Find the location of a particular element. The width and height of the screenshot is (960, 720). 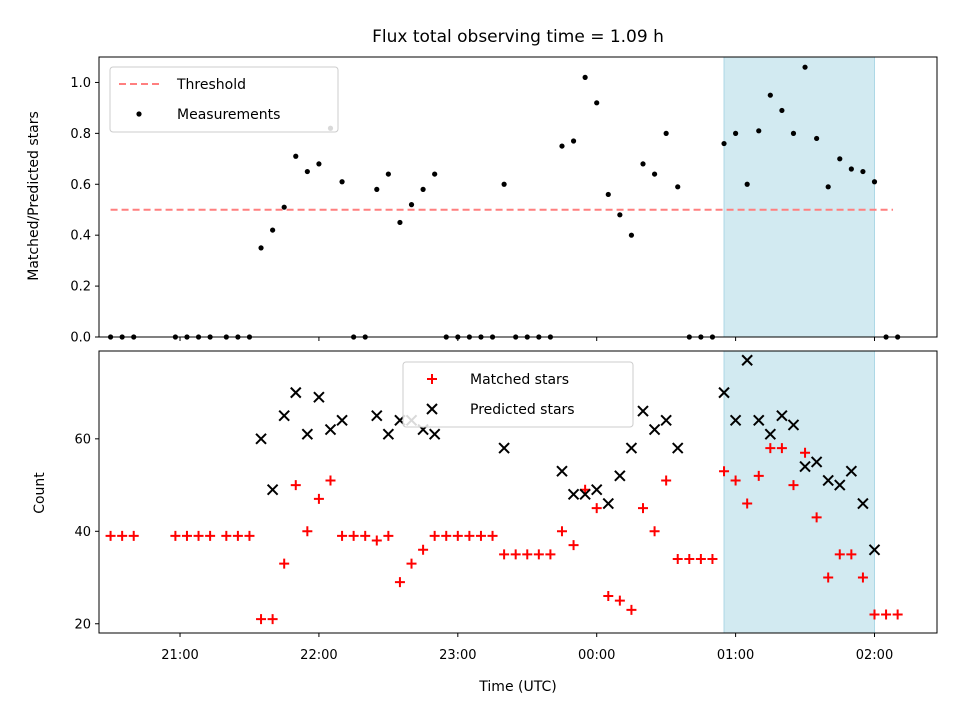

y-tick-label: 0.4 is located at coordinates (80, 236).